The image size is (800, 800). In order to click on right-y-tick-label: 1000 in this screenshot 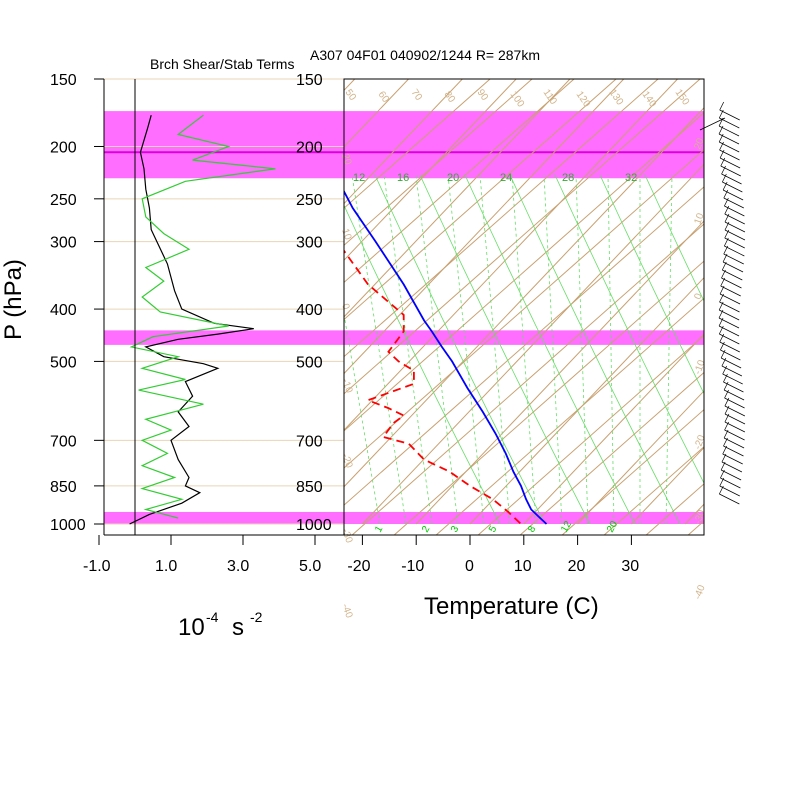, I will do `click(314, 525)`.